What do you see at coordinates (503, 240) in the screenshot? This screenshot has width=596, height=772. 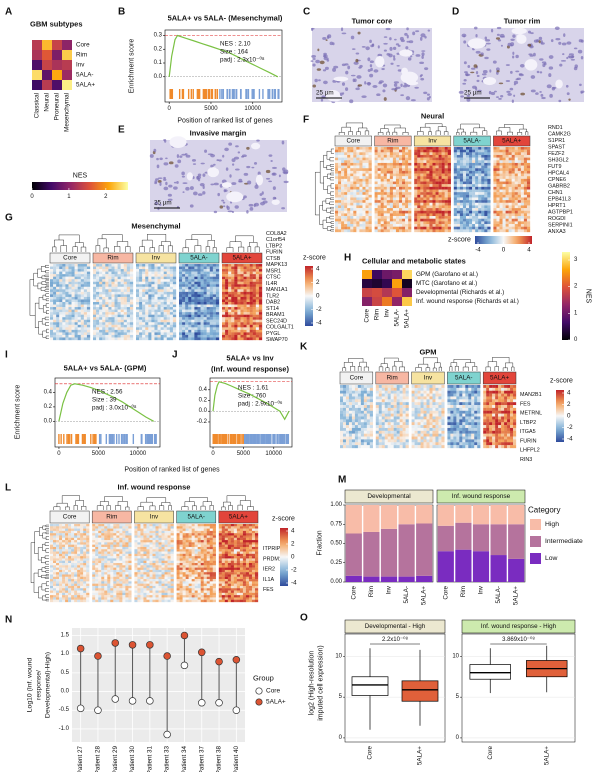 I see `colorbar` at bounding box center [503, 240].